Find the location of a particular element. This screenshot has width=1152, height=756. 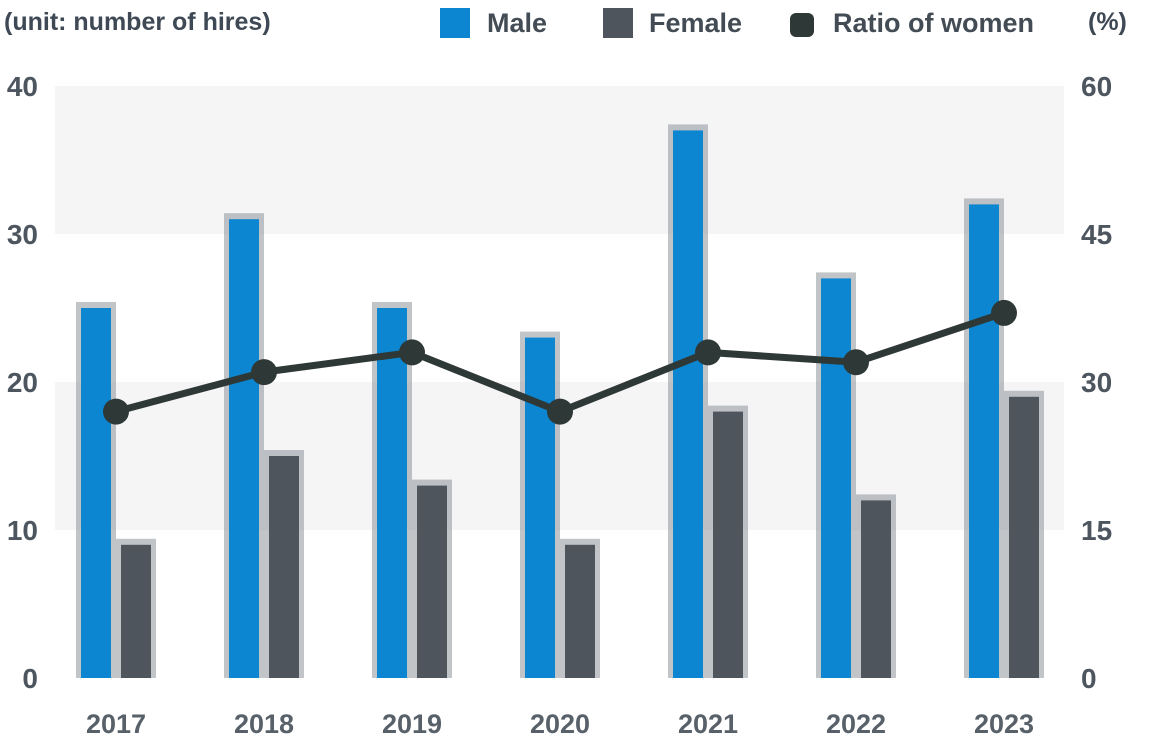

right-axis-unit: (%) is located at coordinates (1107, 22).